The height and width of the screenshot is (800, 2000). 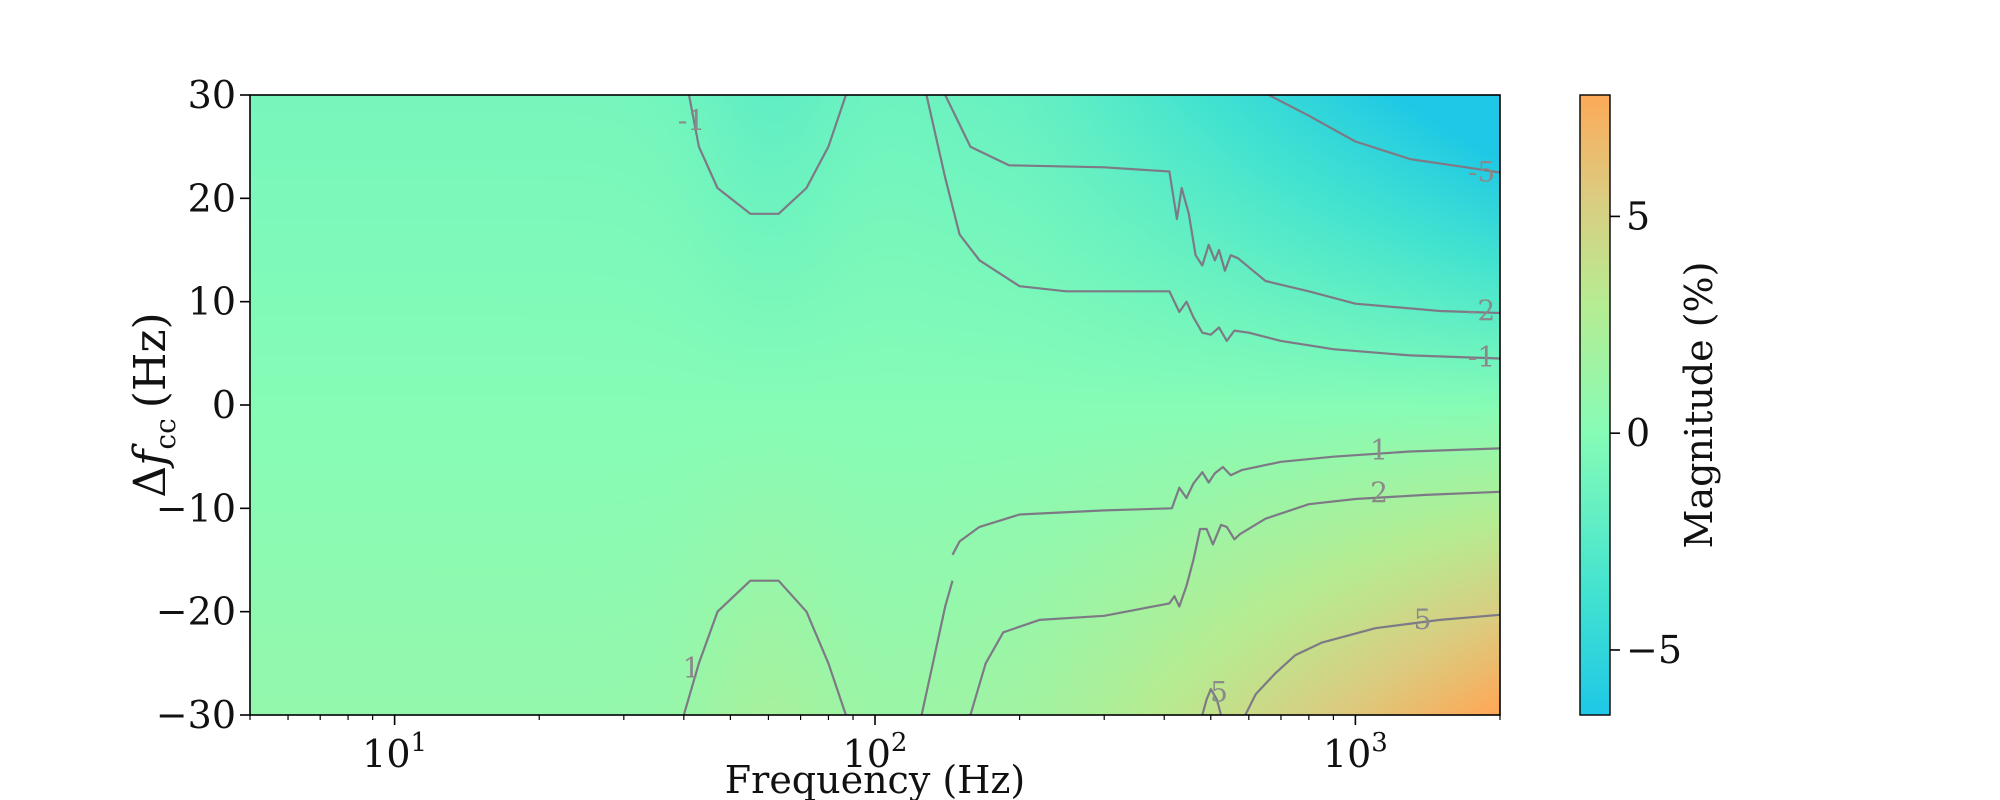 I want to click on svg-text: Δfcc(Hz), so click(x=153, y=404).